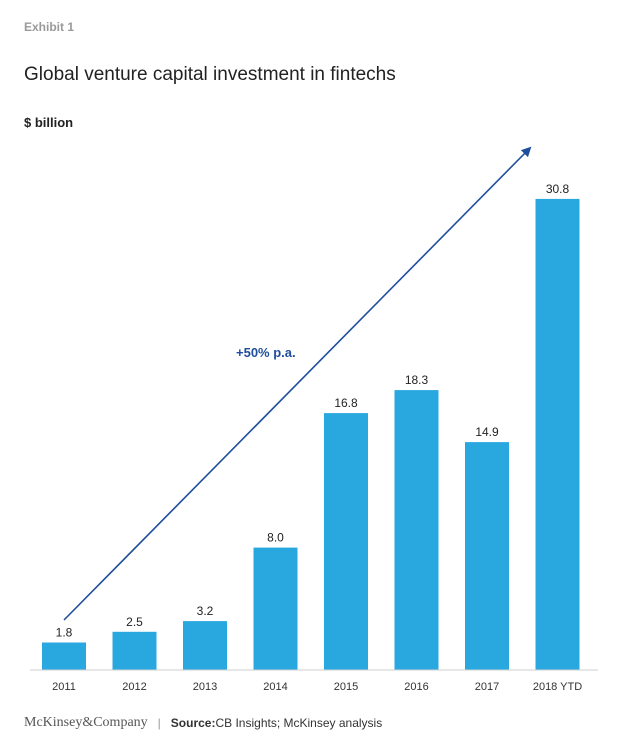 The height and width of the screenshot is (738, 640). Describe the element at coordinates (416, 687) in the screenshot. I see `x-tick-label: 2016` at that location.